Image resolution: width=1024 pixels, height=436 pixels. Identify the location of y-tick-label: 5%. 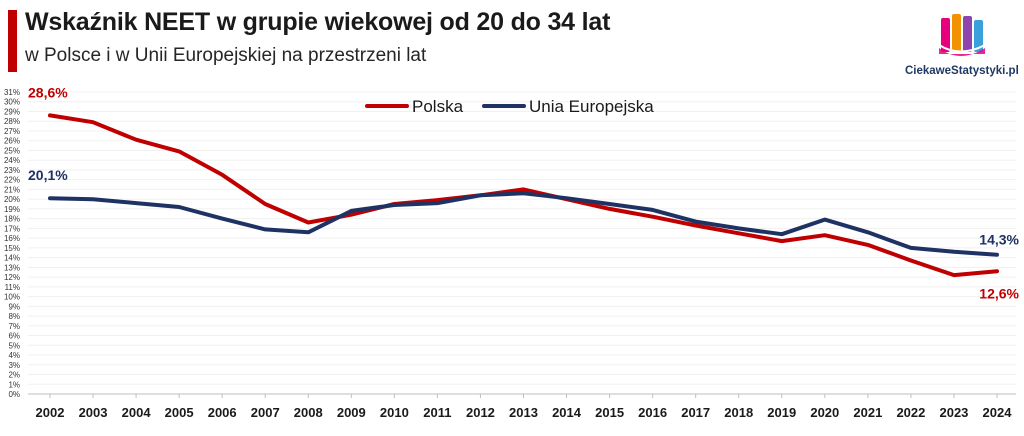
(14, 345).